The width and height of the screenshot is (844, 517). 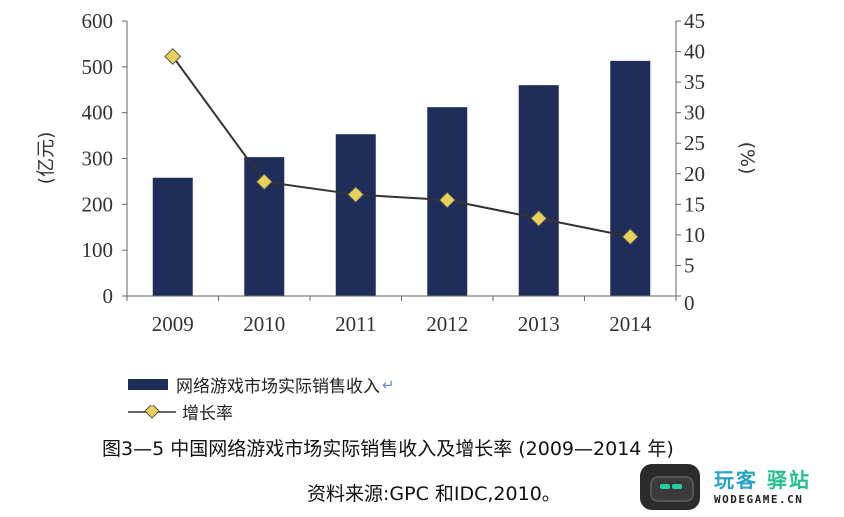 What do you see at coordinates (388, 449) in the screenshot?
I see `figure-caption: 图3—5 中国网络游戏市场实际销售收入及增长率 (2009—2014 年)` at bounding box center [388, 449].